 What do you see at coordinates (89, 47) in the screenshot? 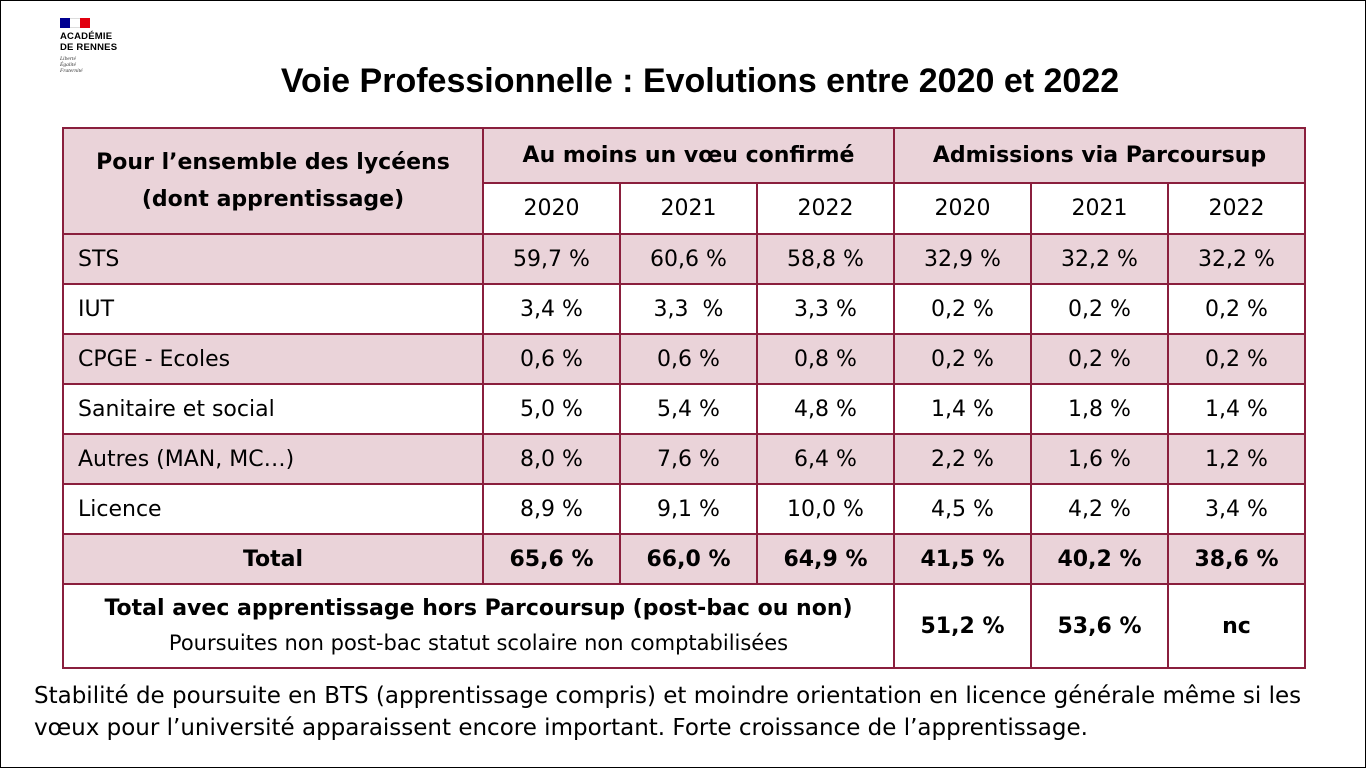
I see `logo-name-line2: DE RENNES` at bounding box center [89, 47].